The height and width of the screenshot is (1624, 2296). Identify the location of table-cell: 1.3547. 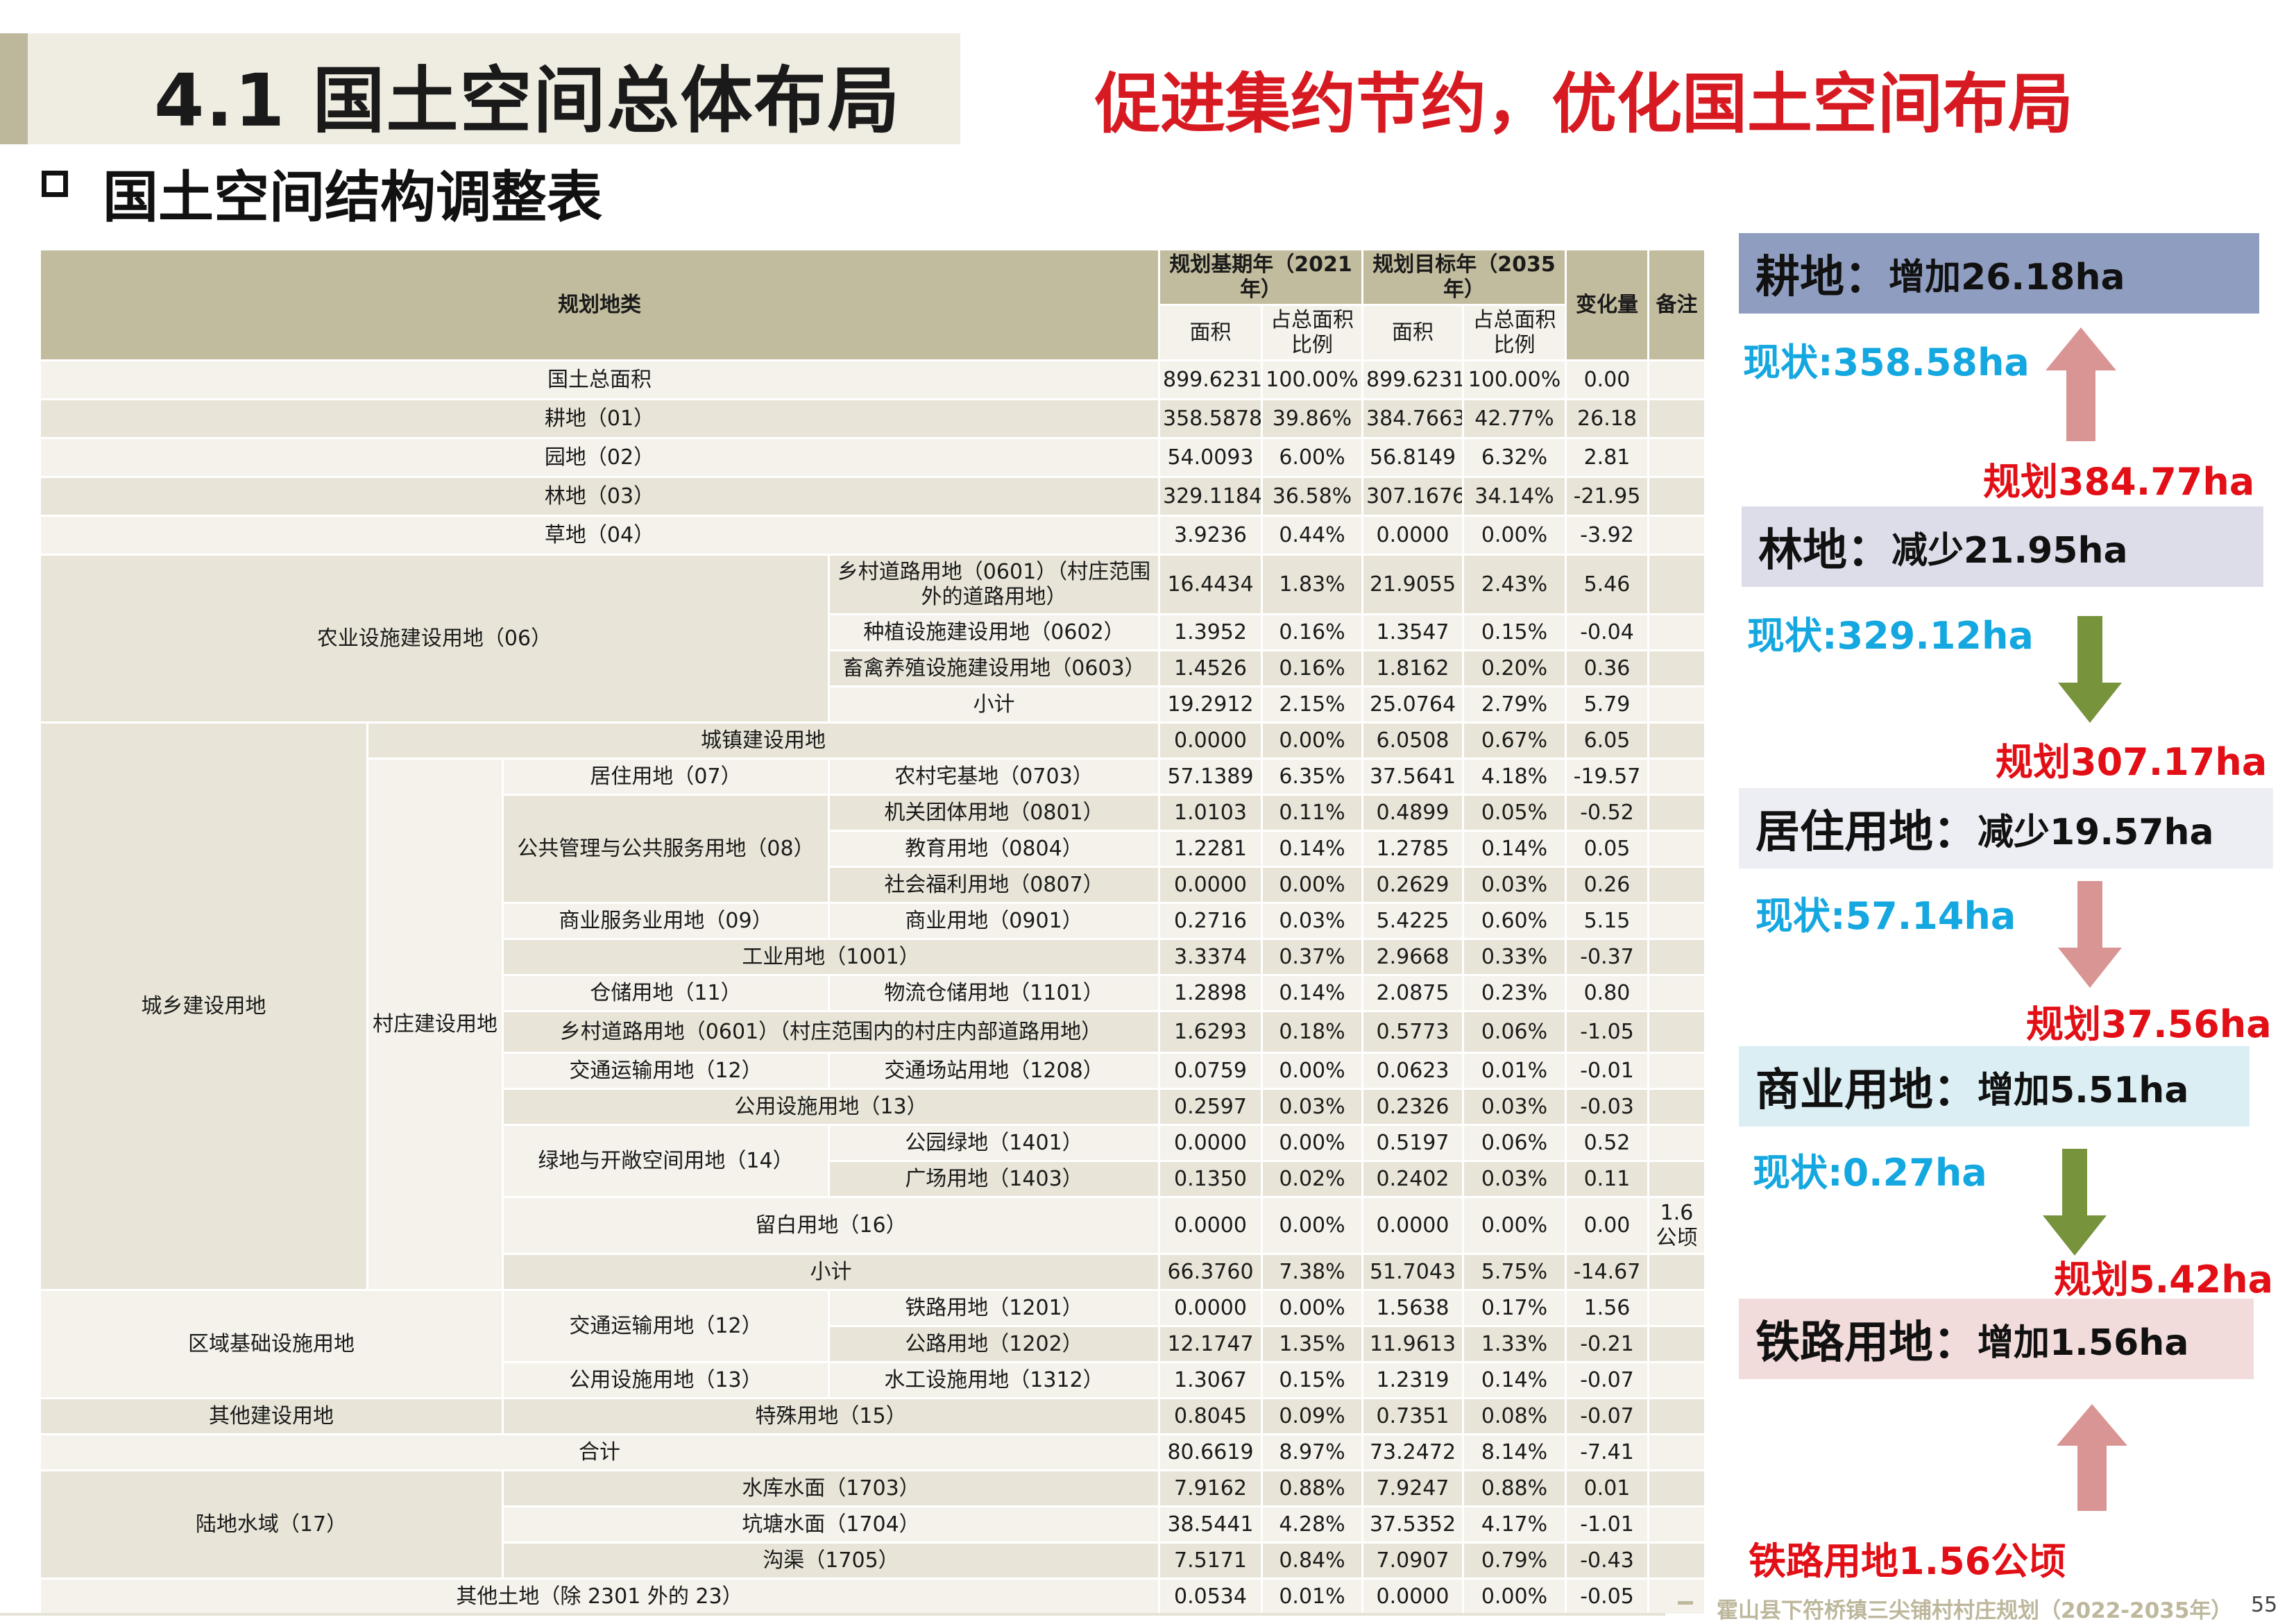
(1412, 632).